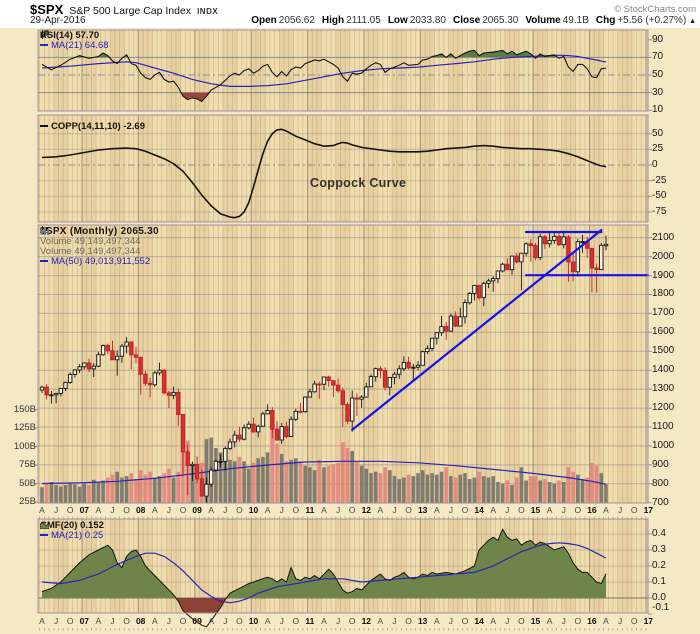 The image size is (700, 634). What do you see at coordinates (663, 408) in the screenshot?
I see `price-axis-label: 1200` at bounding box center [663, 408].